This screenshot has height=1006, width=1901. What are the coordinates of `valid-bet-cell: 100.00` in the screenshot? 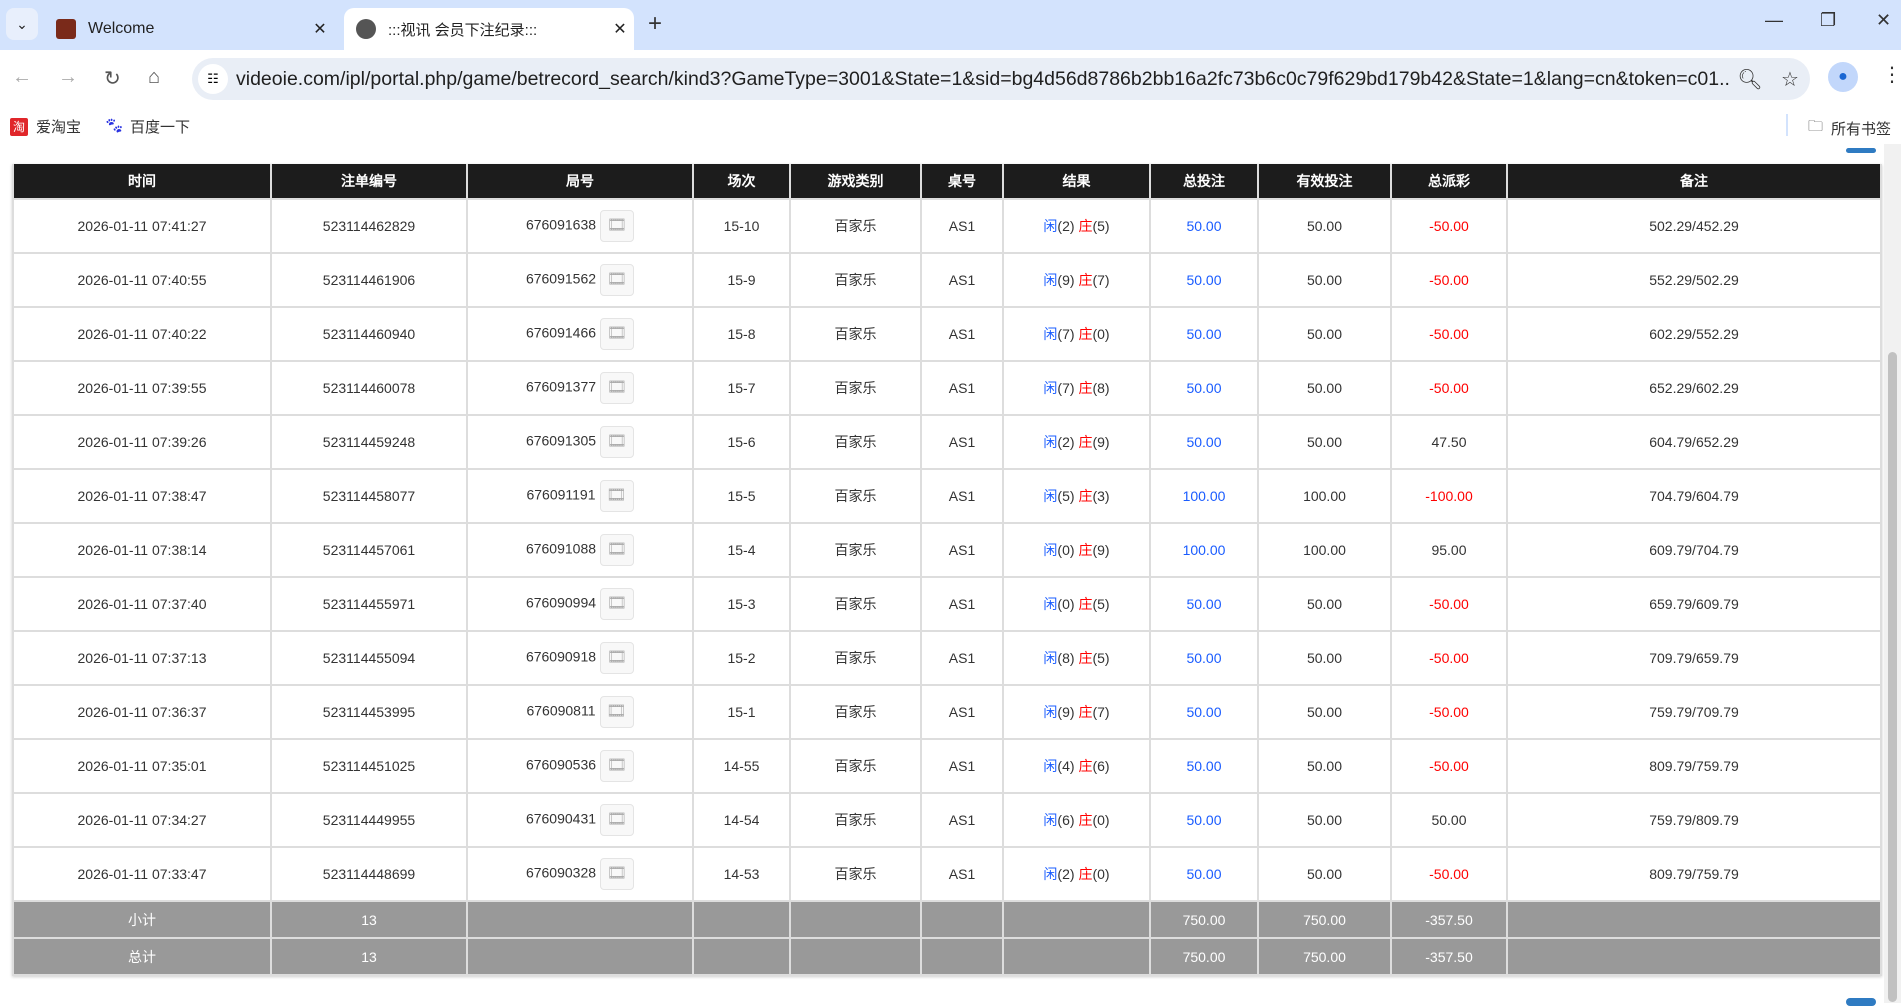 It's located at (1324, 496).